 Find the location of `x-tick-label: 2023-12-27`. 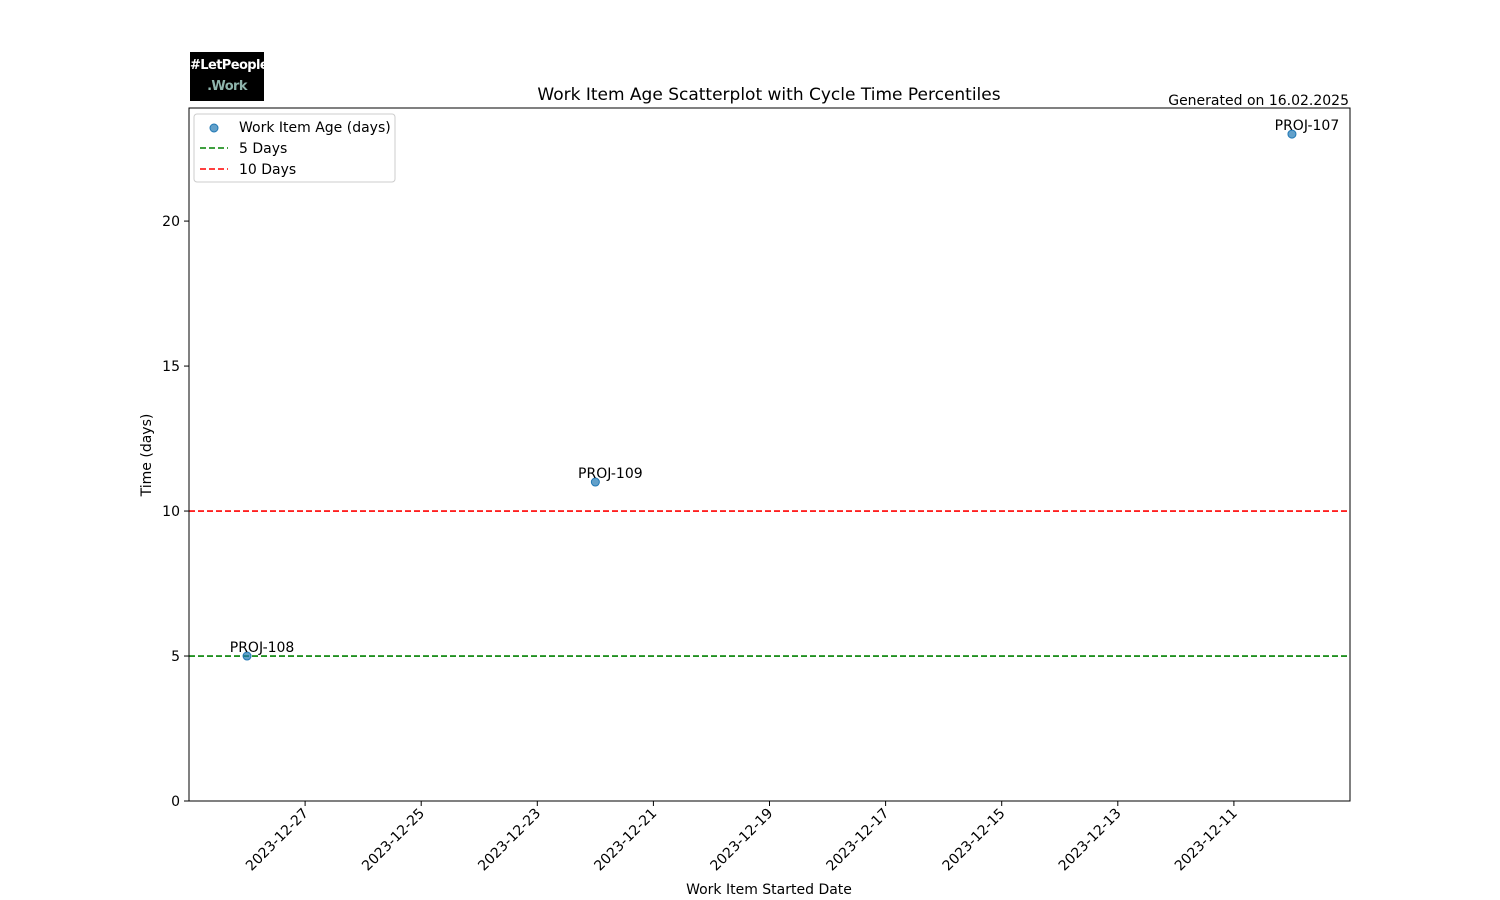

x-tick-label: 2023-12-27 is located at coordinates (277, 840).